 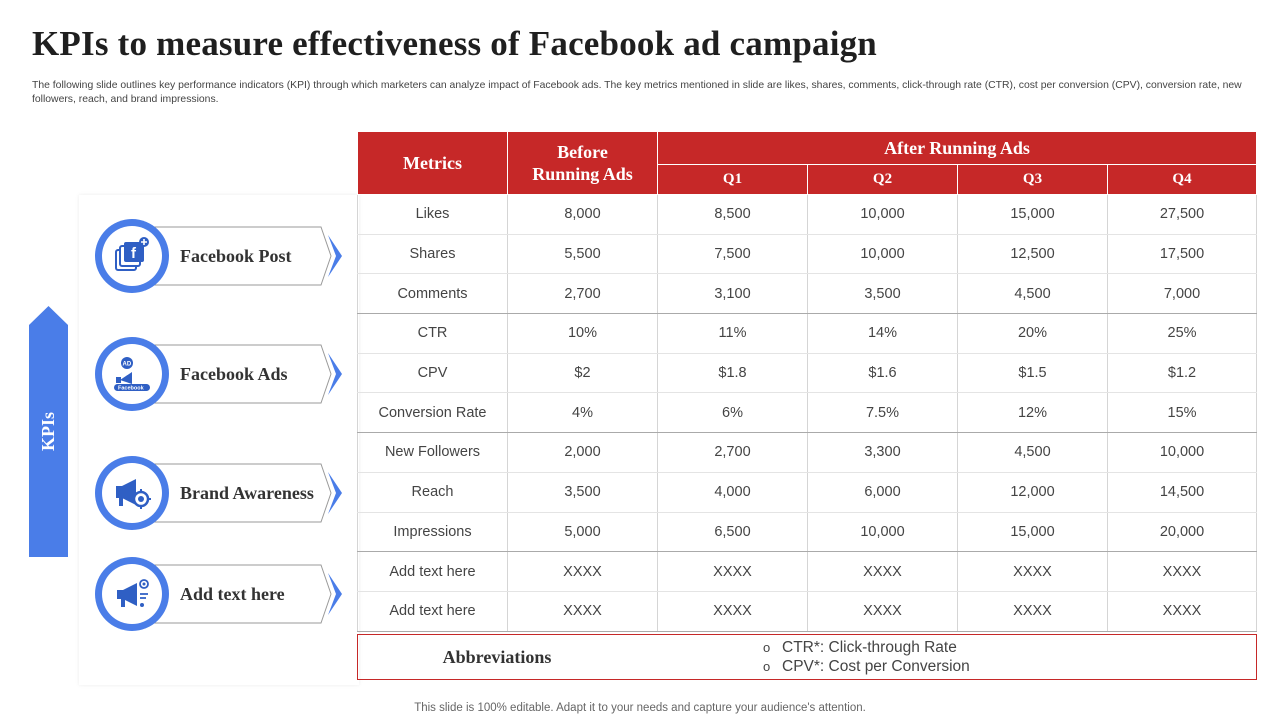 What do you see at coordinates (582, 373) in the screenshot?
I see `table-cell: $2` at bounding box center [582, 373].